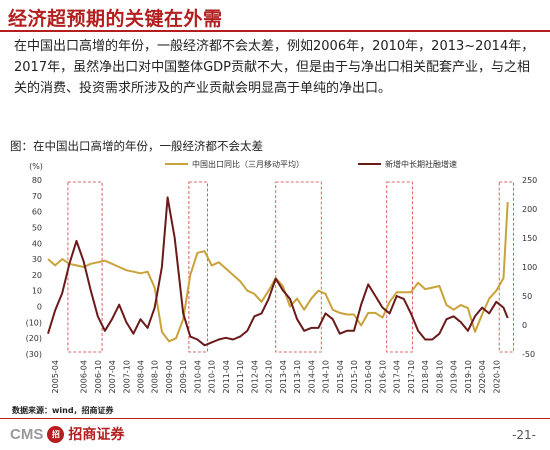  Describe the element at coordinates (468, 376) in the screenshot. I see `x-tick-28: 2019-10` at that location.